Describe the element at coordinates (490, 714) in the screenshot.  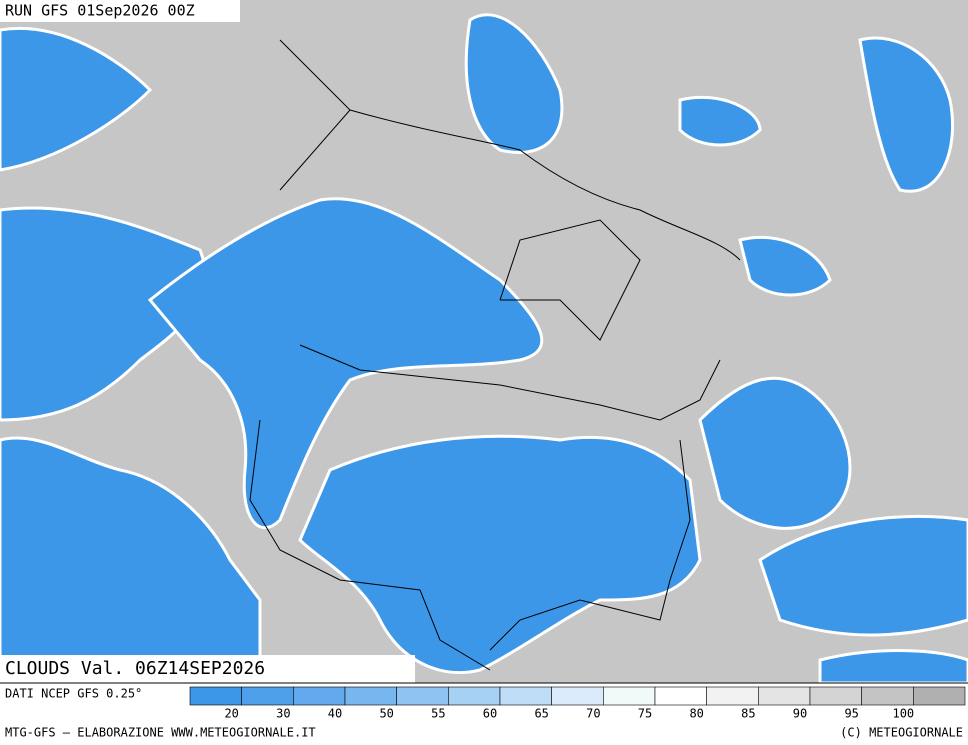
I see `legend-label: 60` at that location.